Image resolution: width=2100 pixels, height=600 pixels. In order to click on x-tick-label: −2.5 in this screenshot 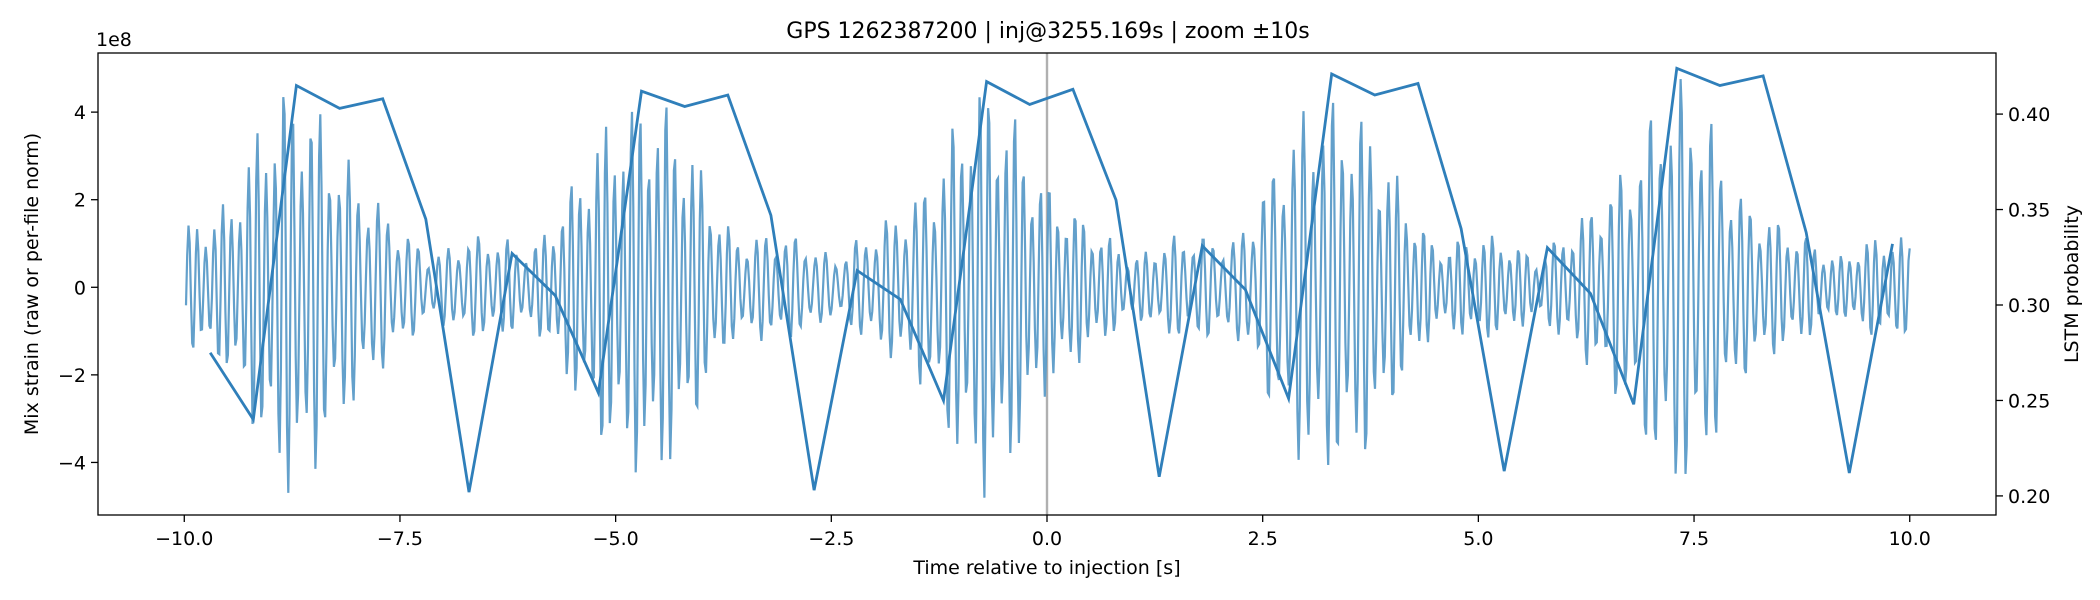, I will do `click(831, 539)`.